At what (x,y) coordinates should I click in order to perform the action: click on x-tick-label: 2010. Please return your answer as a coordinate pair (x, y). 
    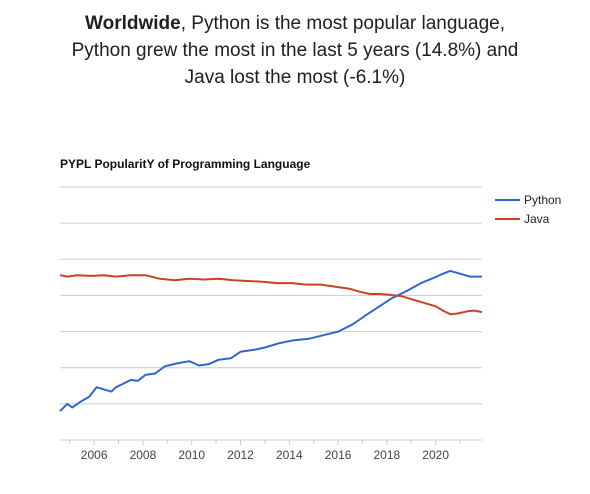
    Looking at the image, I should click on (191, 455).